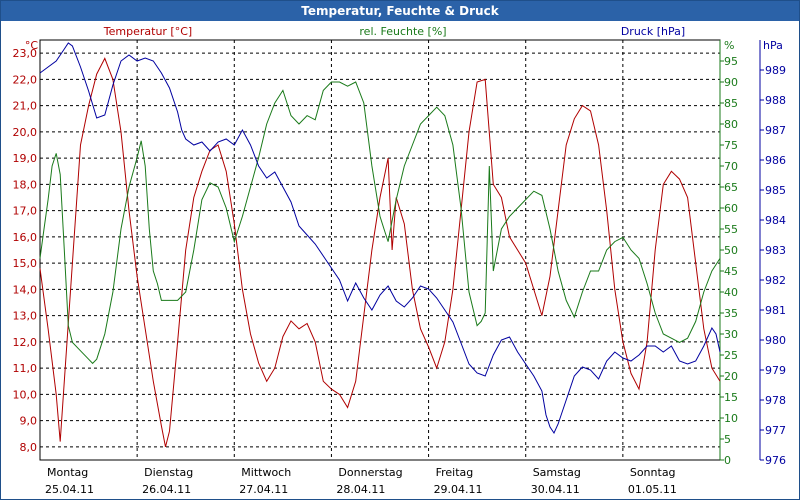 This screenshot has width=800, height=500. I want to click on humidity-tick-label: 35, so click(731, 313).